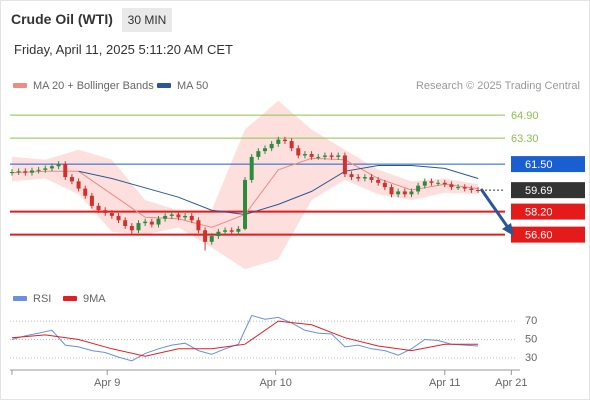 The height and width of the screenshot is (400, 590). I want to click on legend-label: MA 50, so click(192, 86).